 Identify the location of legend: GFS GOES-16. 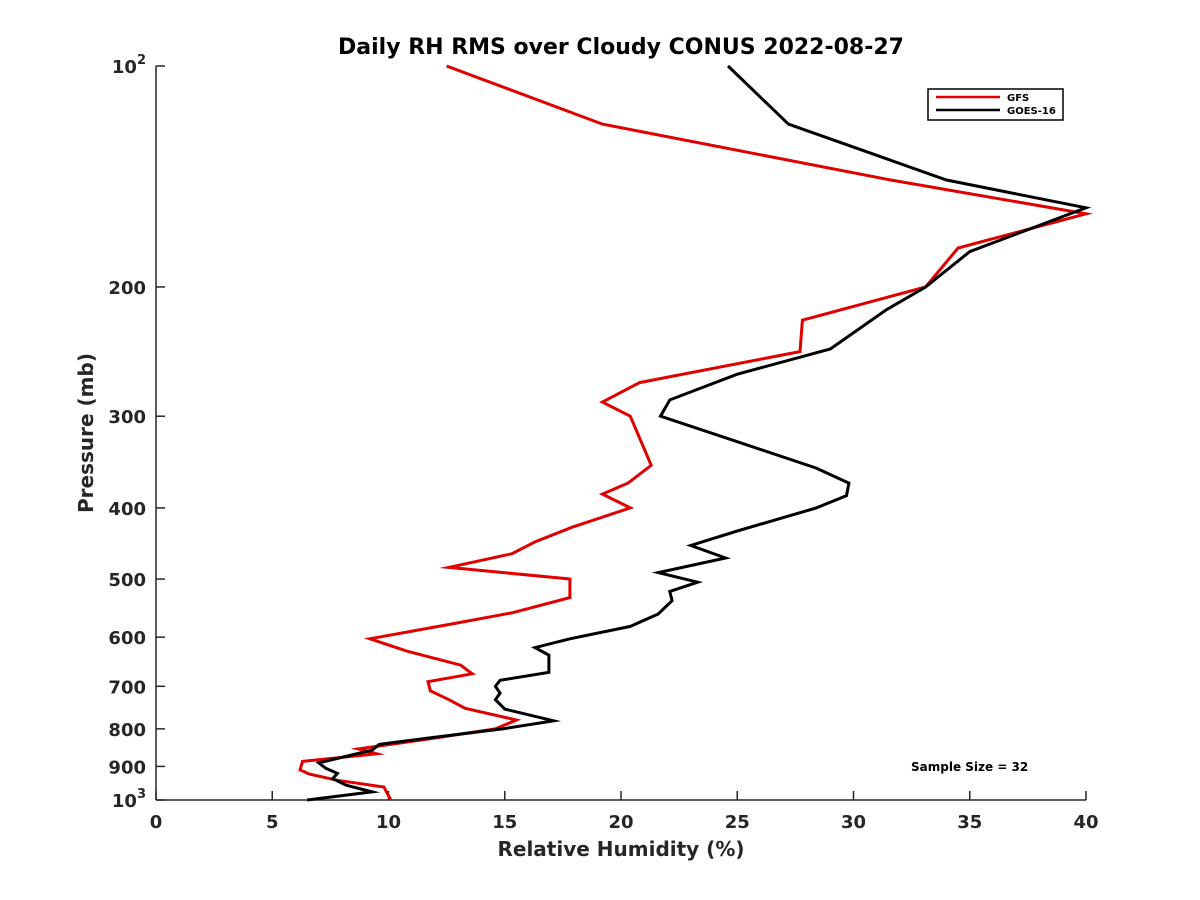
(995, 104).